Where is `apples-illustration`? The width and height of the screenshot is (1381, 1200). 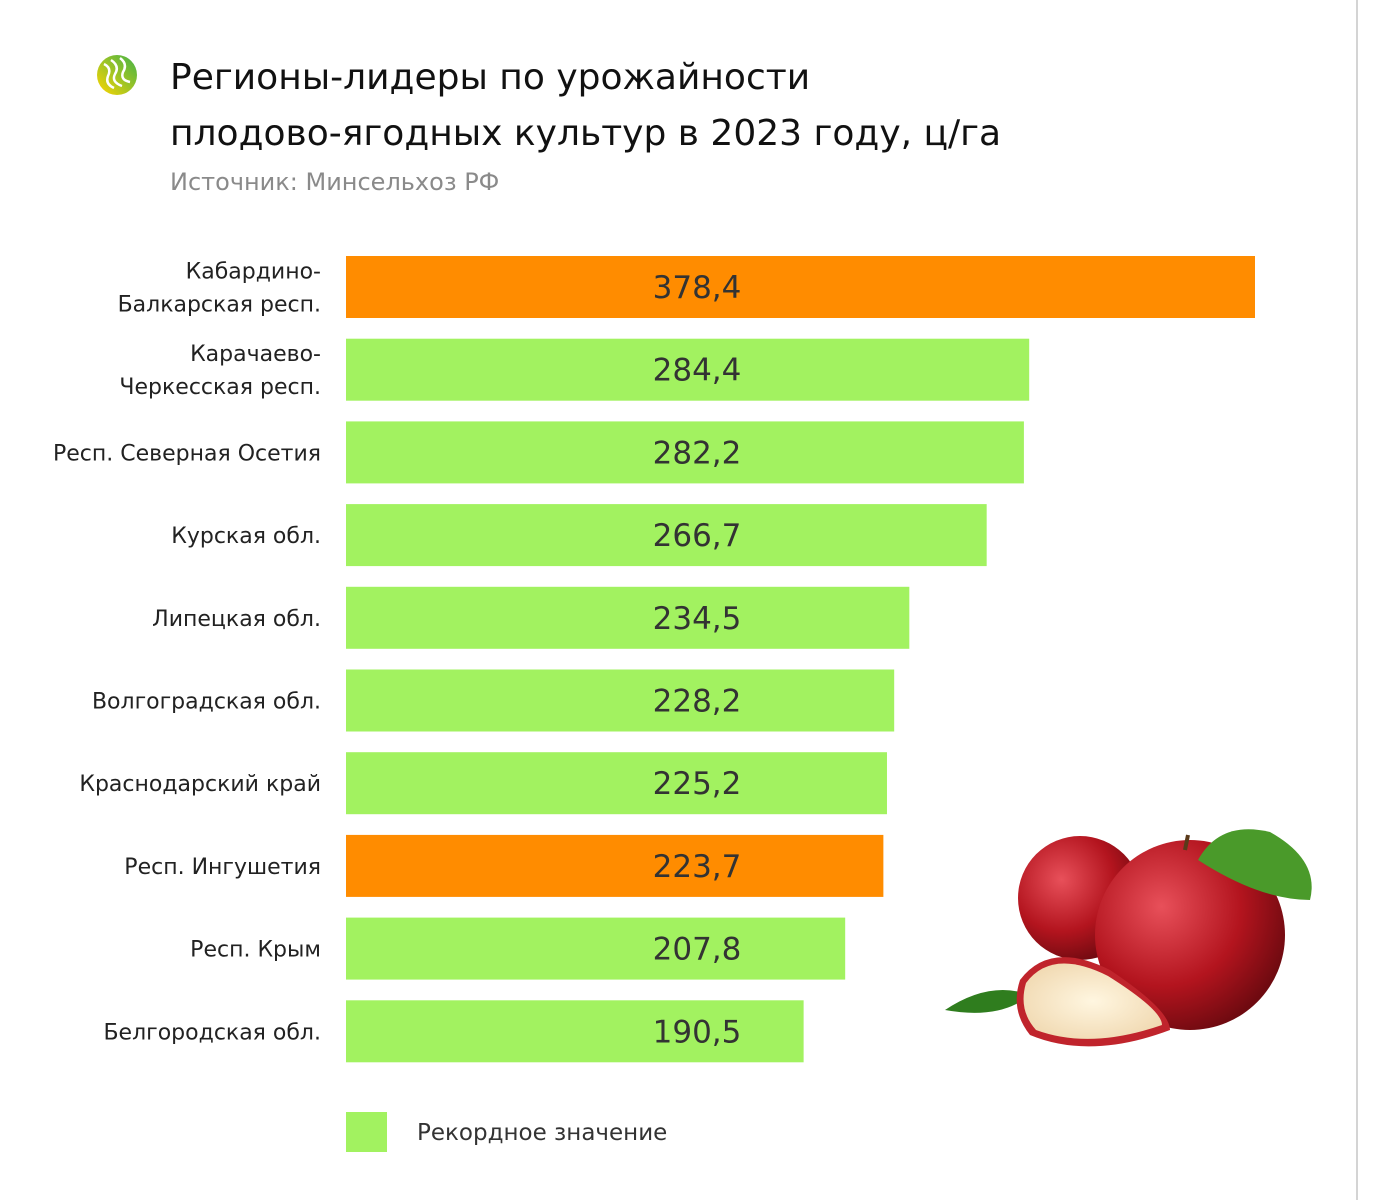 apples-illustration is located at coordinates (1128, 938).